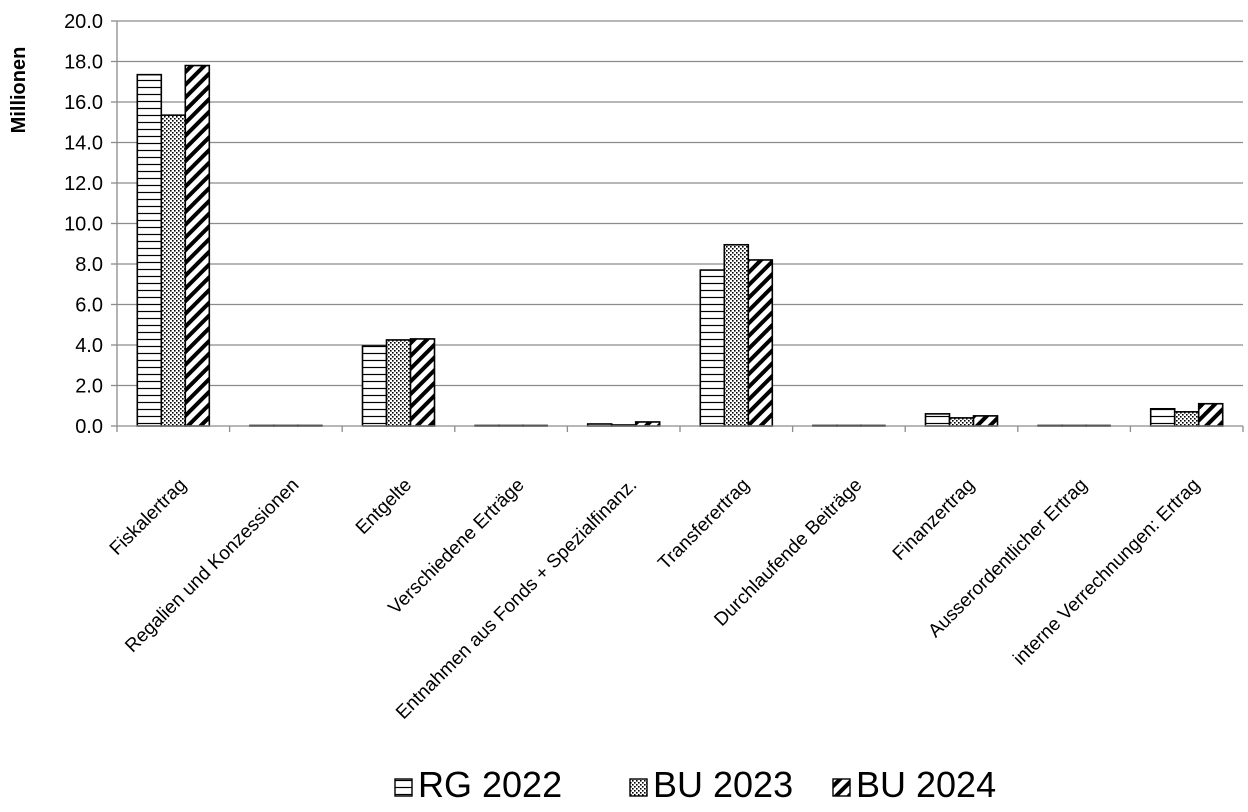 The image size is (1248, 812). Describe the element at coordinates (1106, 572) in the screenshot. I see `x-tick-label: interne Verrechnungen: Ertrag` at that location.